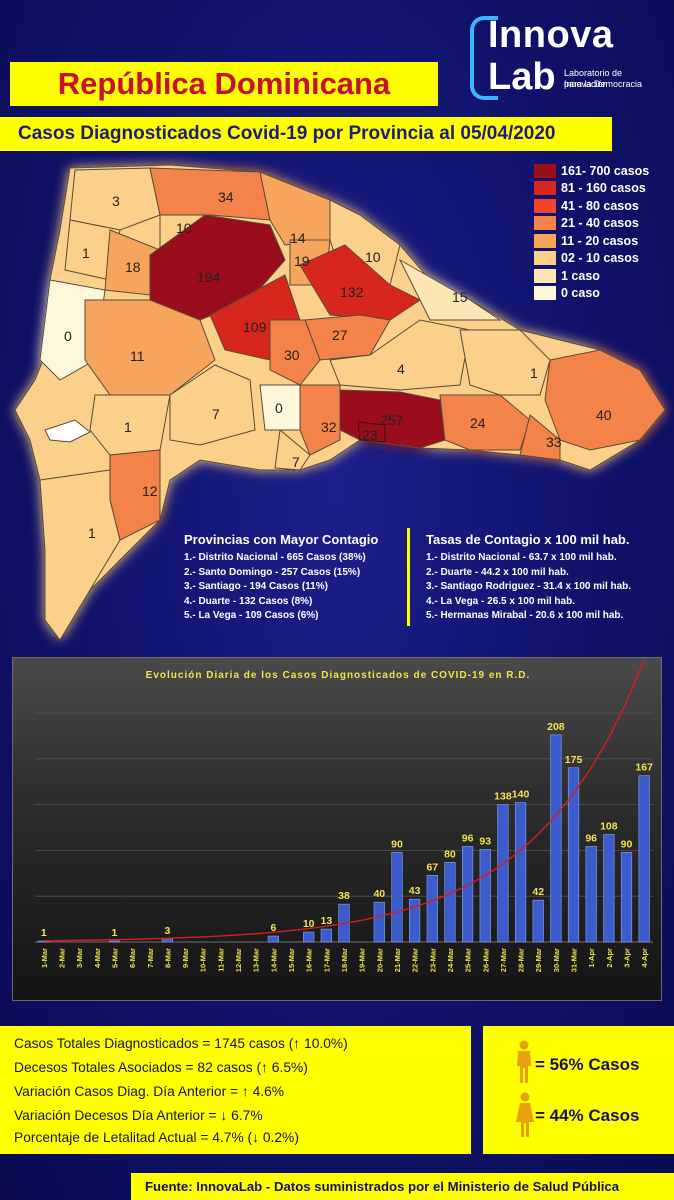 The width and height of the screenshot is (674, 1200). Describe the element at coordinates (591, 958) in the screenshot. I see `chart-tick-label: 1-Apr` at that location.